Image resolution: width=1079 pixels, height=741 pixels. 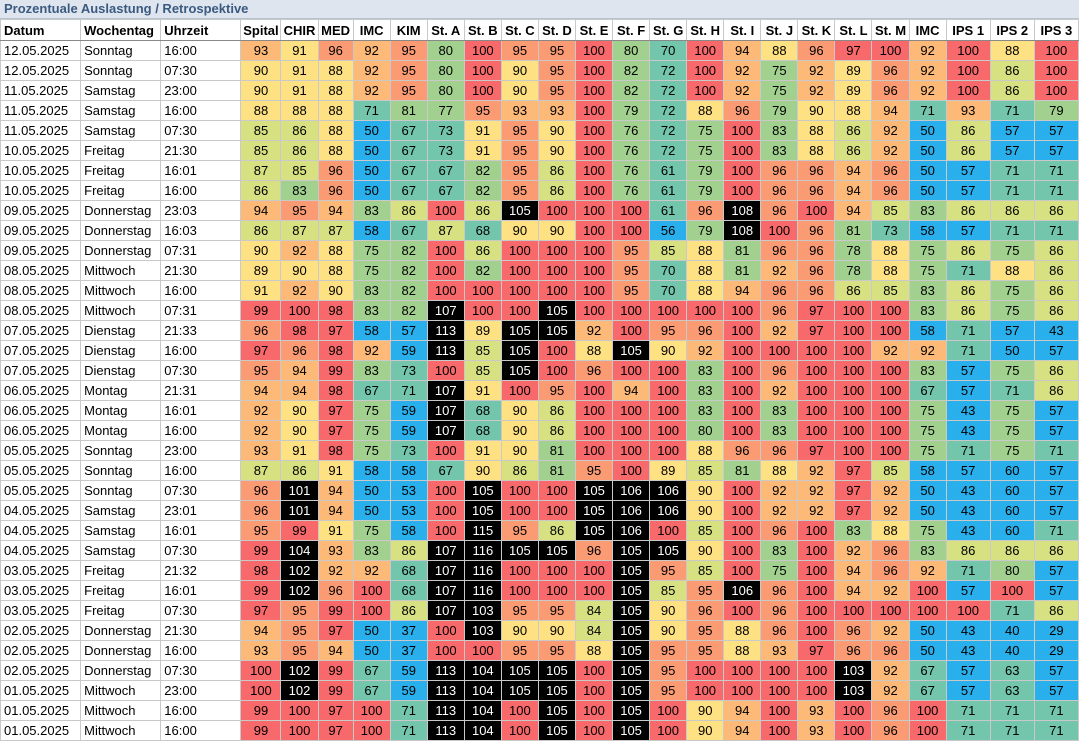 What do you see at coordinates (631, 250) in the screenshot?
I see `value-cell-st-f: 95` at bounding box center [631, 250].